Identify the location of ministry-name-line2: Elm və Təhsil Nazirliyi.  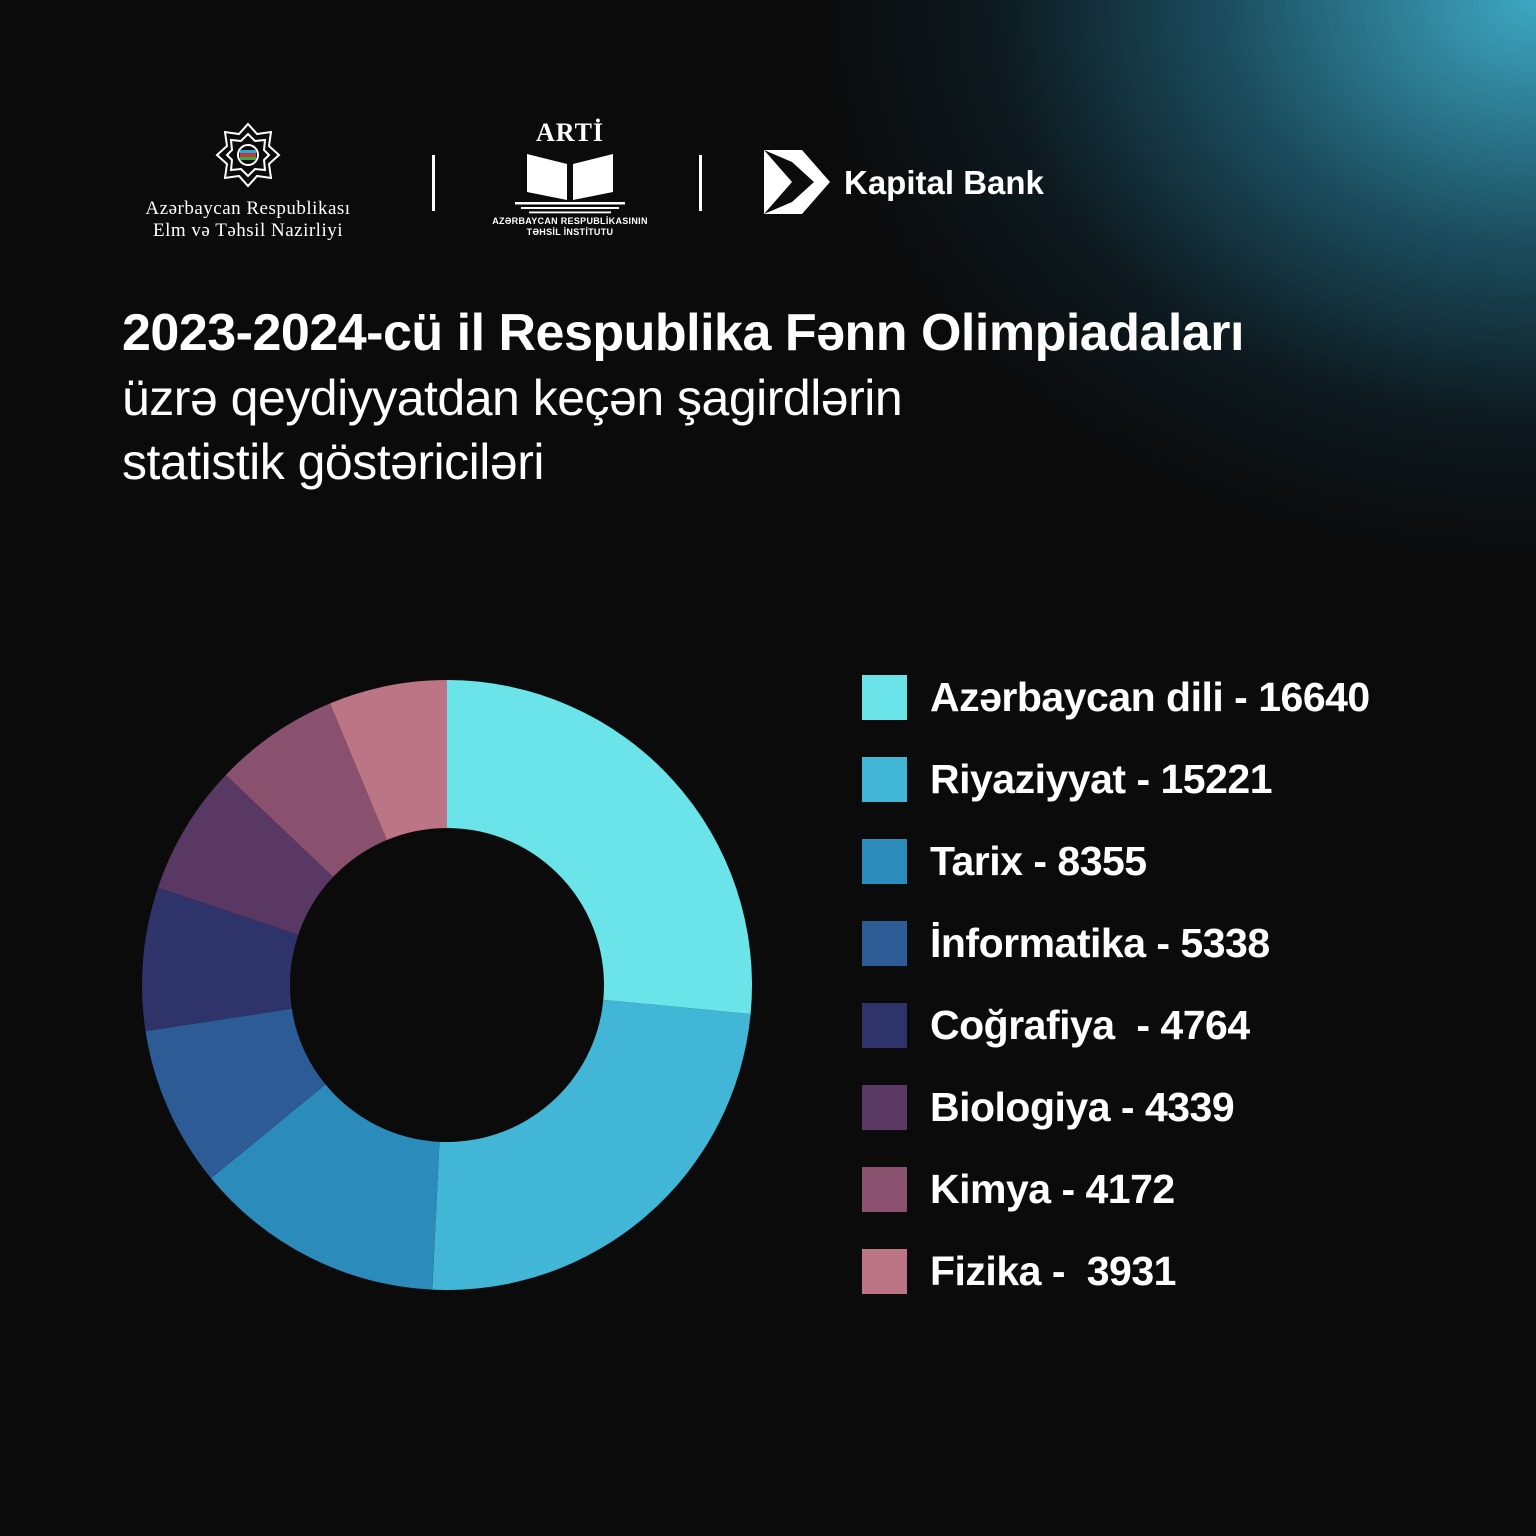
(248, 230).